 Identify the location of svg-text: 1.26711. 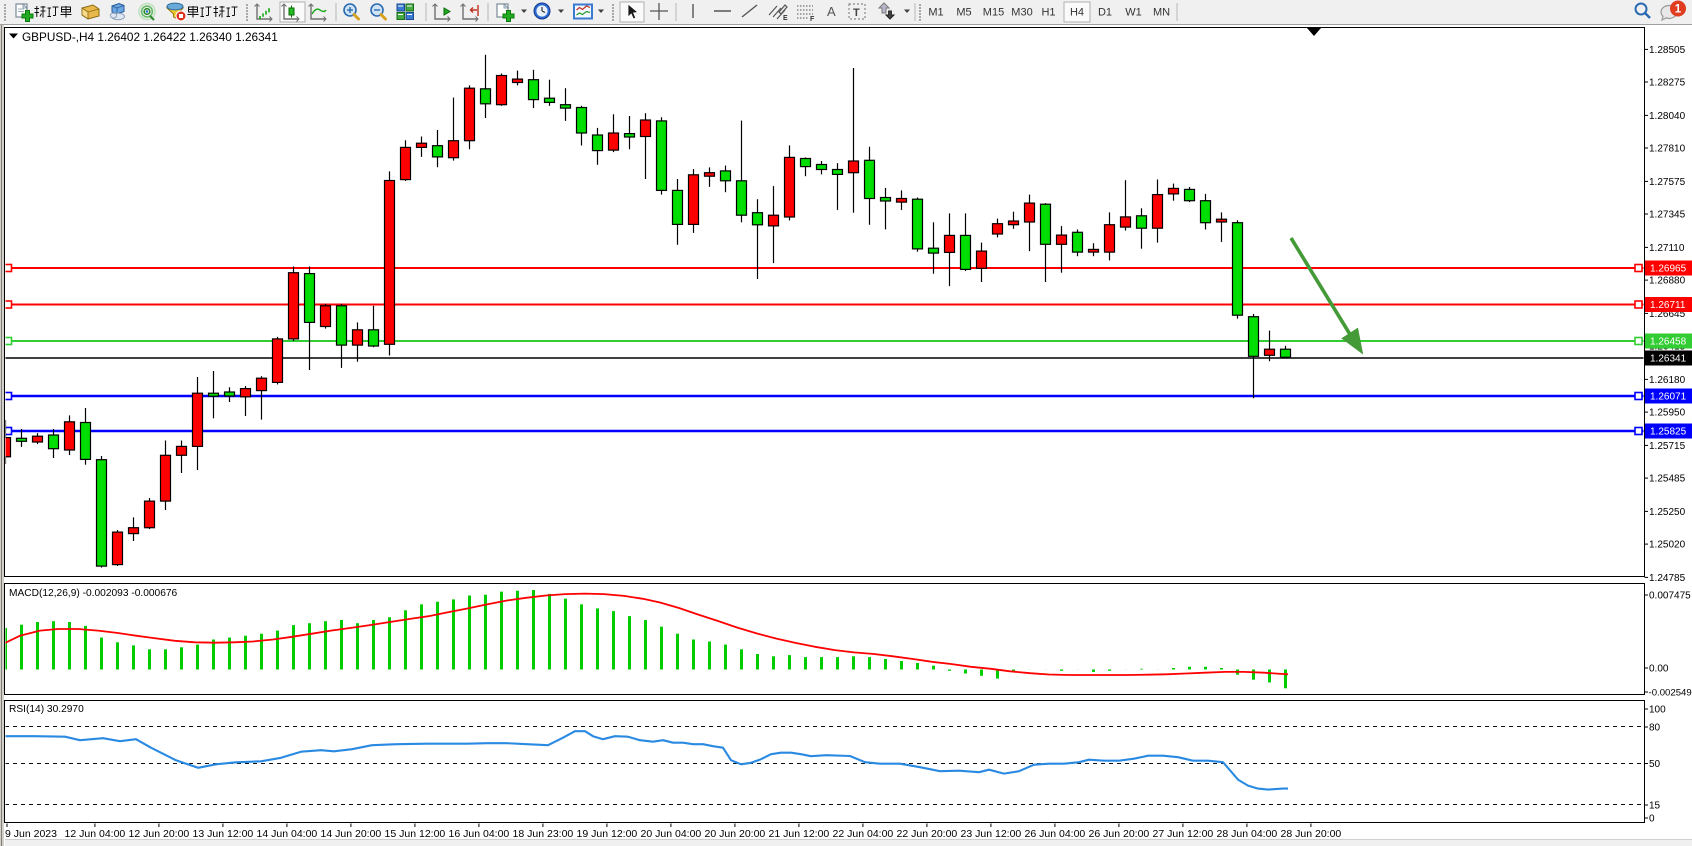
(1668, 305).